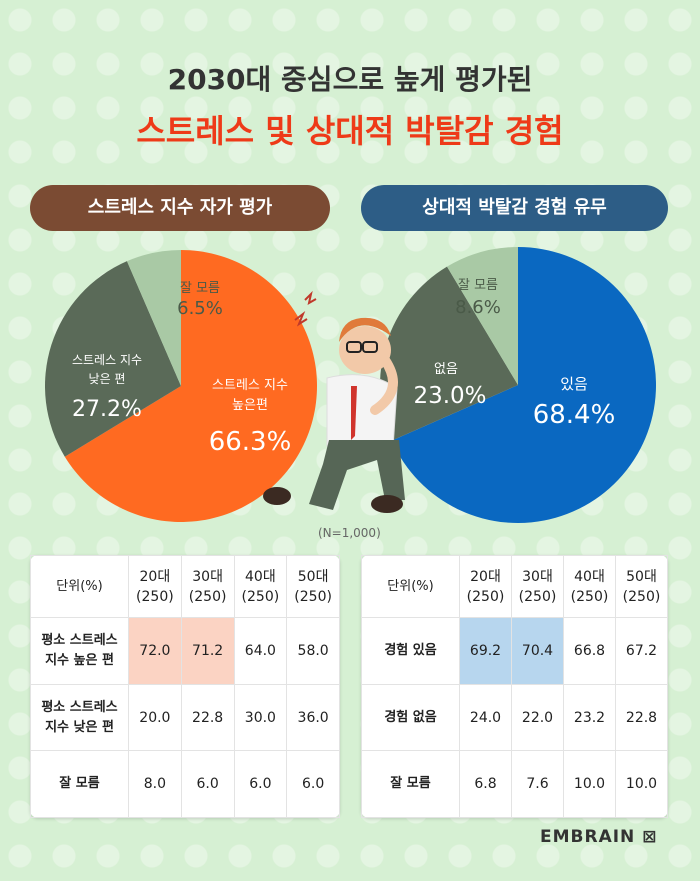  Describe the element at coordinates (180, 208) in the screenshot. I see `left-section-header: 스트레스 지수 자가 평가` at that location.